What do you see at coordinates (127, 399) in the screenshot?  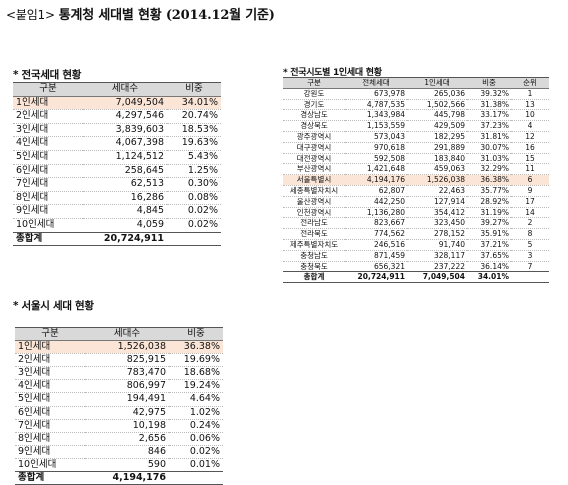 I see `seoul-cell: 194,491` at bounding box center [127, 399].